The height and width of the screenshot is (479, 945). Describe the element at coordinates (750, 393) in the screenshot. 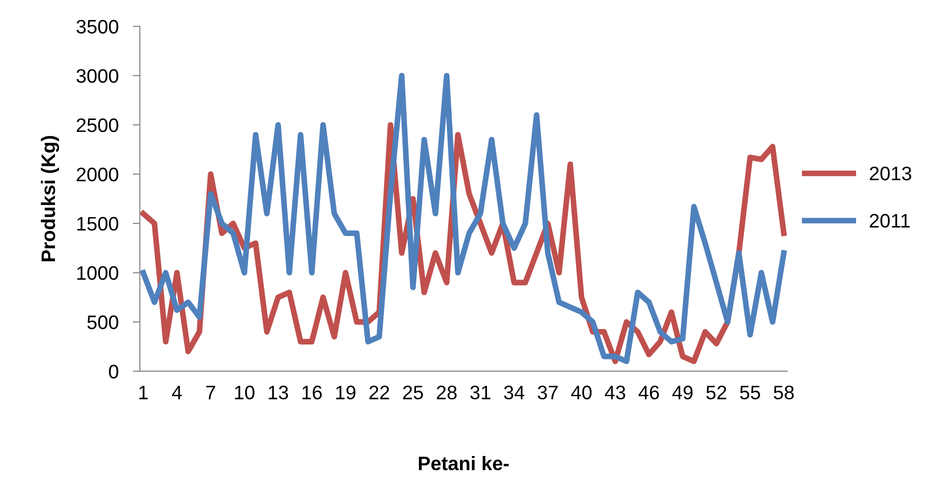

I see `x-tick-label: 55` at that location.